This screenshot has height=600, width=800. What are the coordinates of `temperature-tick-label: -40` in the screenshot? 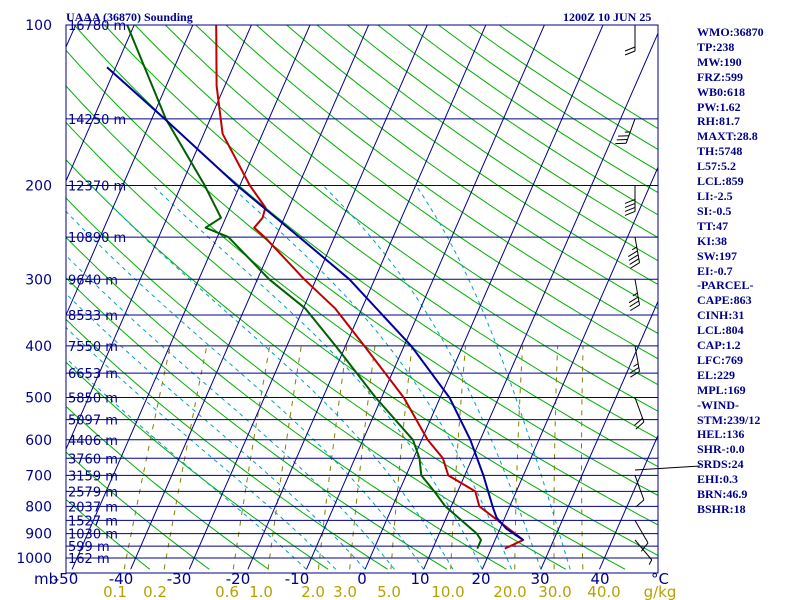 It's located at (121, 579).